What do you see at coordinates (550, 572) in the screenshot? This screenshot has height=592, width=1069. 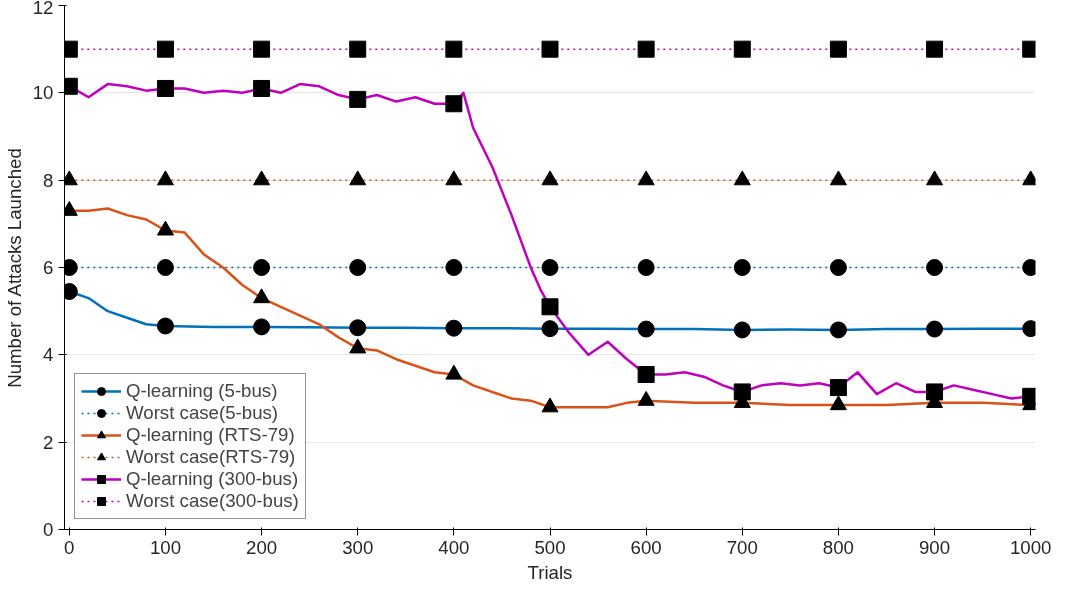 I see `x-axis-title: Trials` at bounding box center [550, 572].